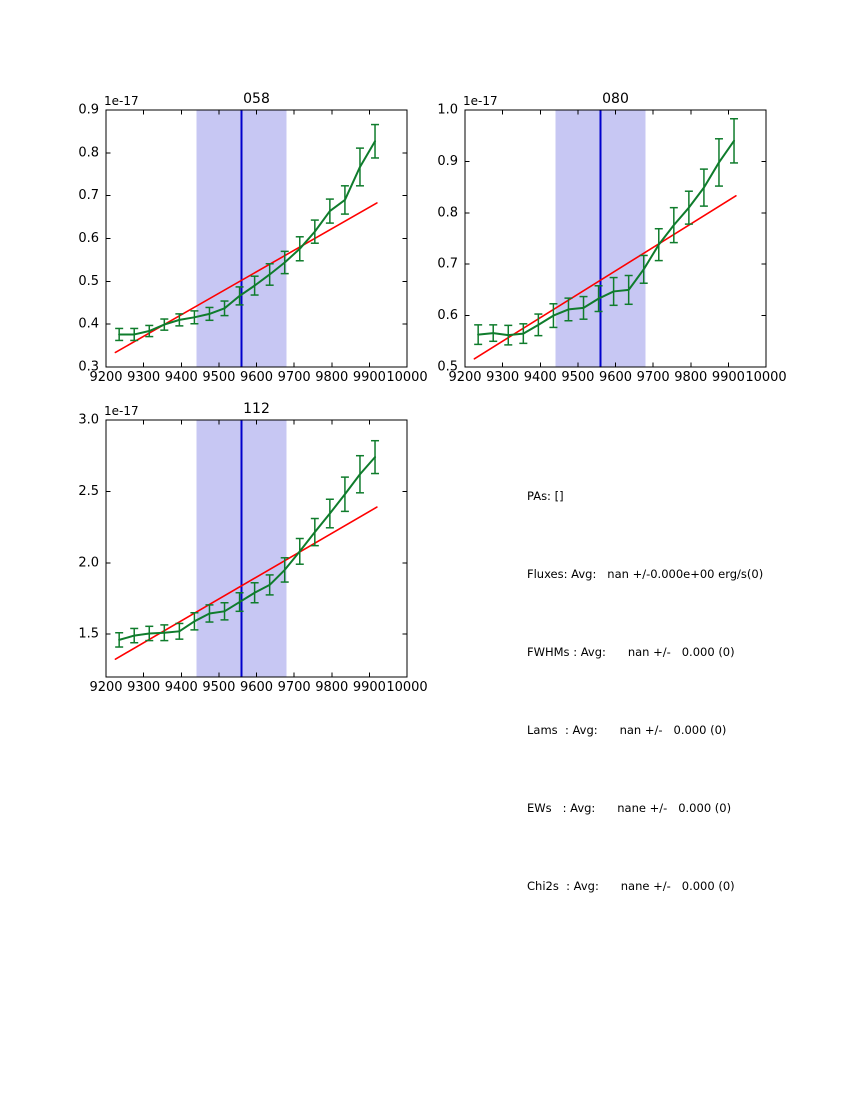  What do you see at coordinates (88, 324) in the screenshot?
I see `y-tick-label: 0.4` at bounding box center [88, 324].